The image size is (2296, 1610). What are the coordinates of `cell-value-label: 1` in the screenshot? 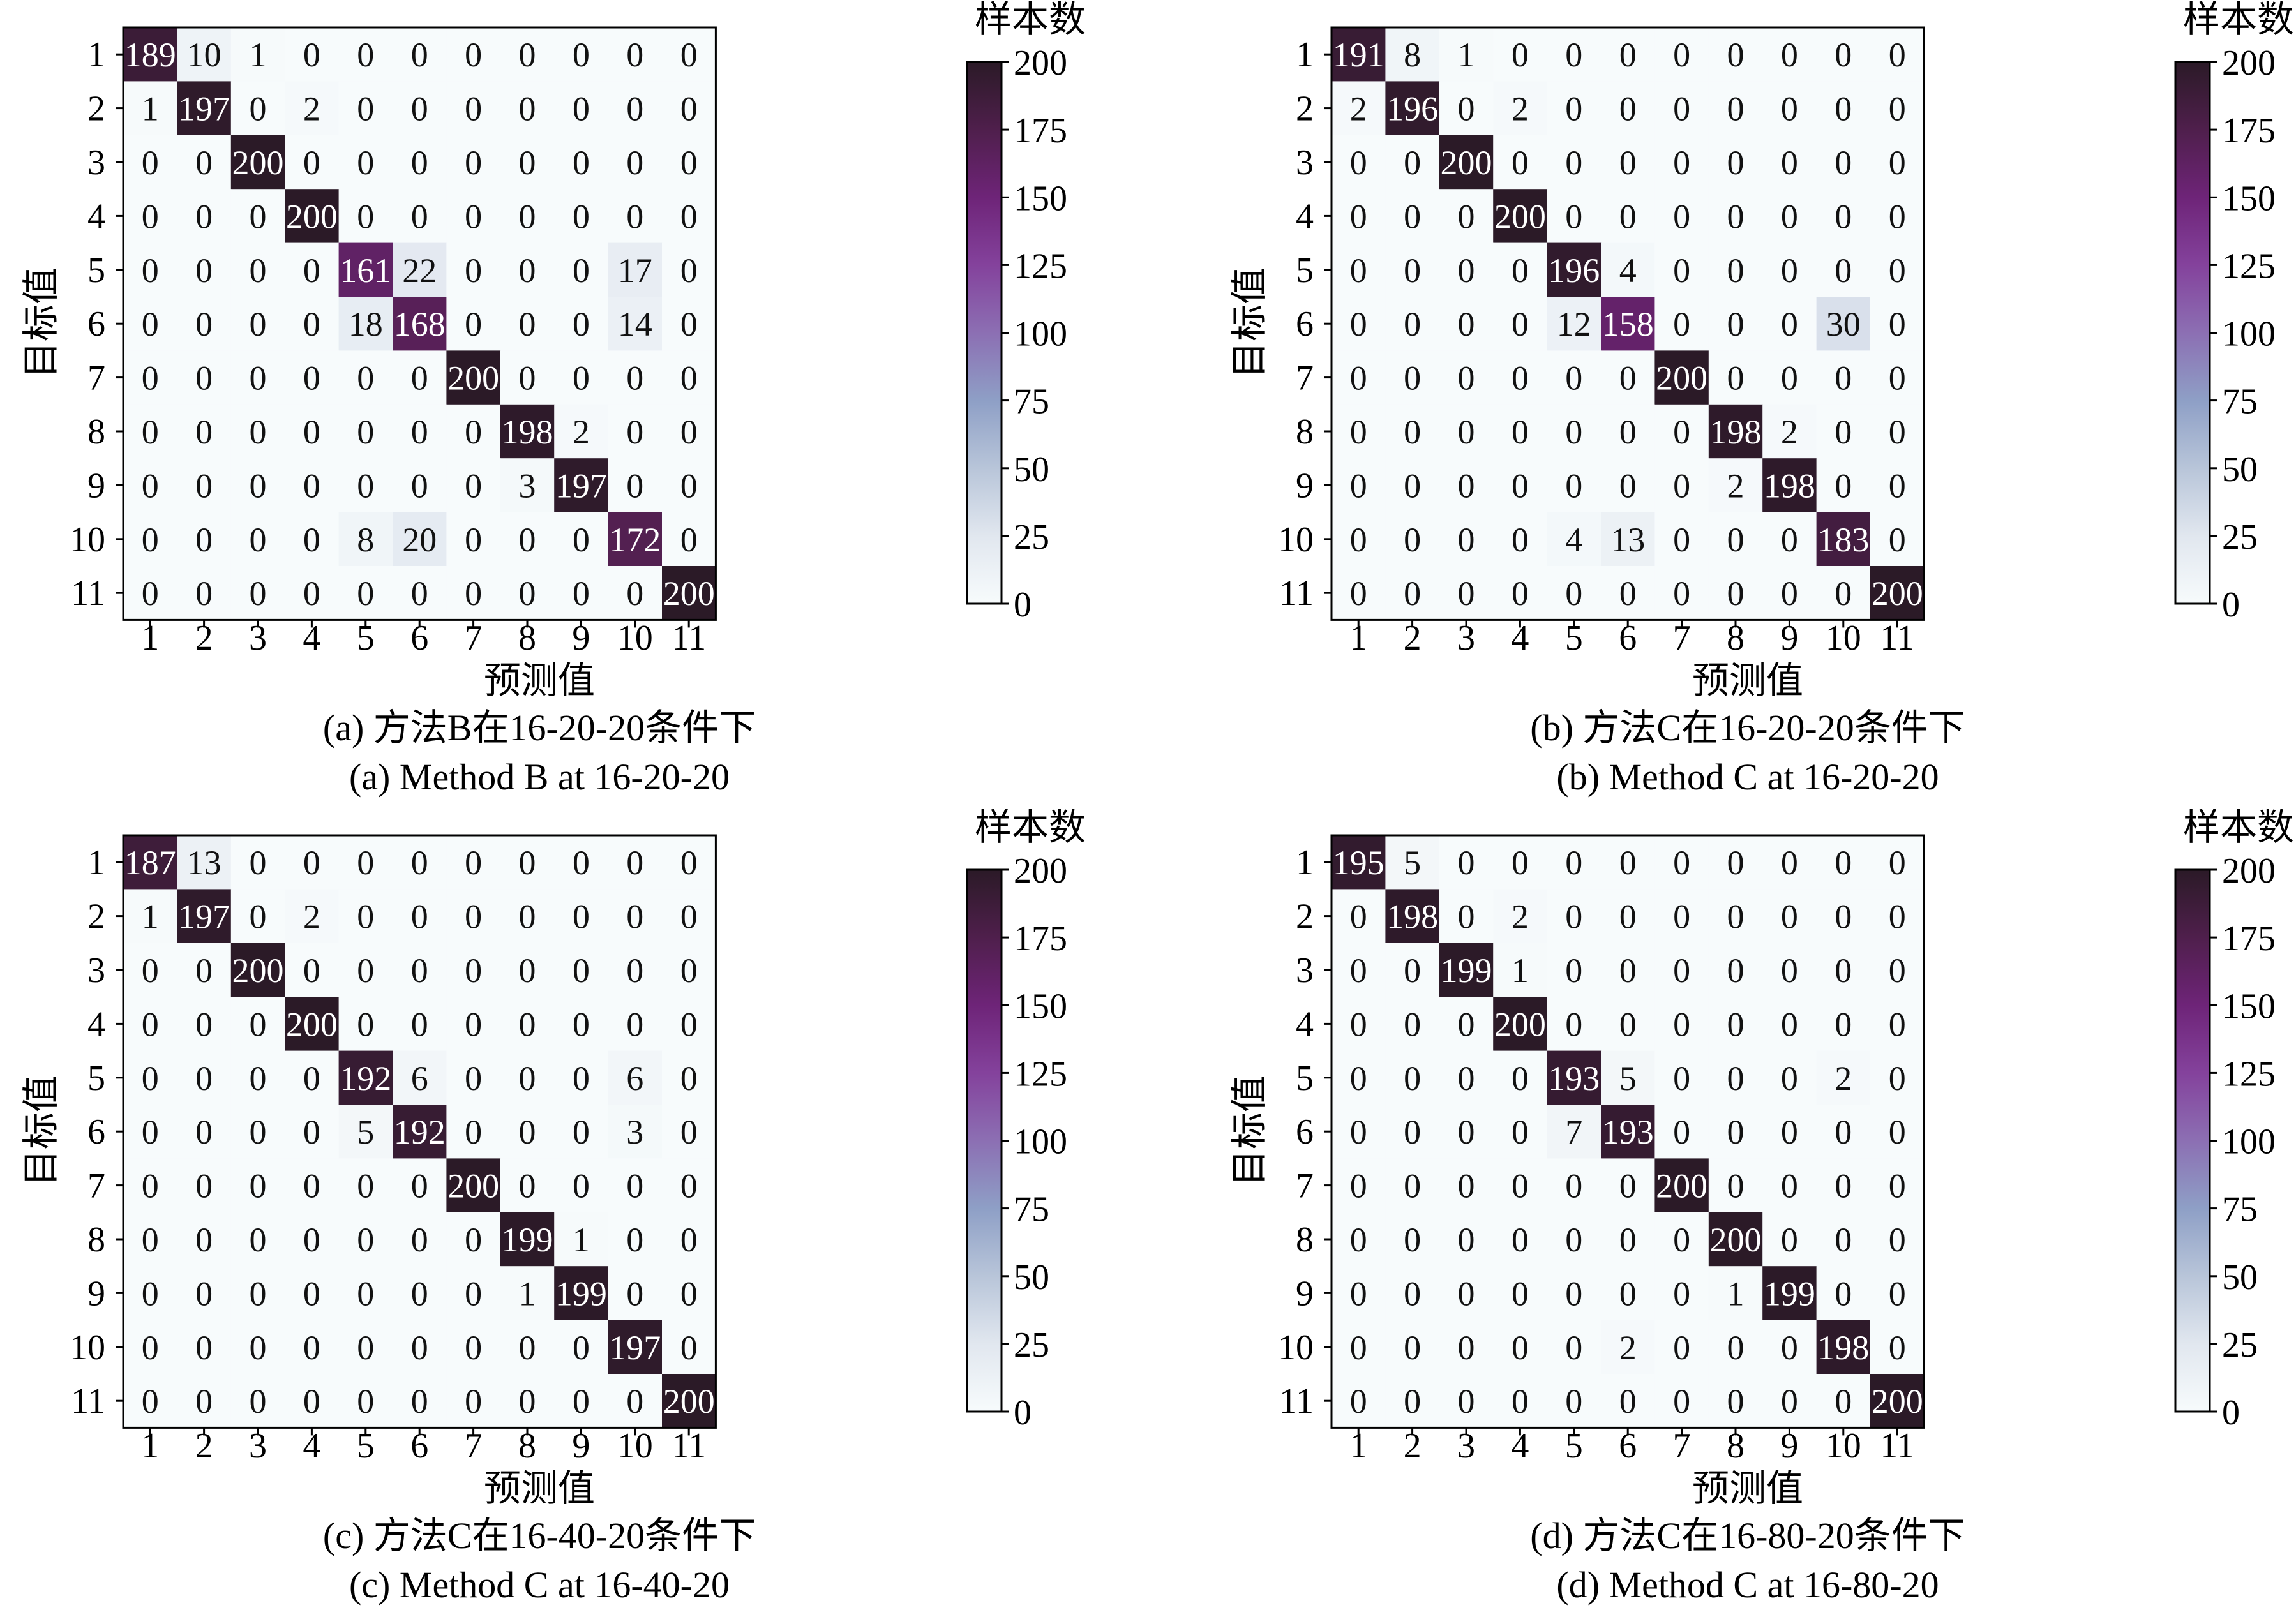 It's located at (1736, 1293).